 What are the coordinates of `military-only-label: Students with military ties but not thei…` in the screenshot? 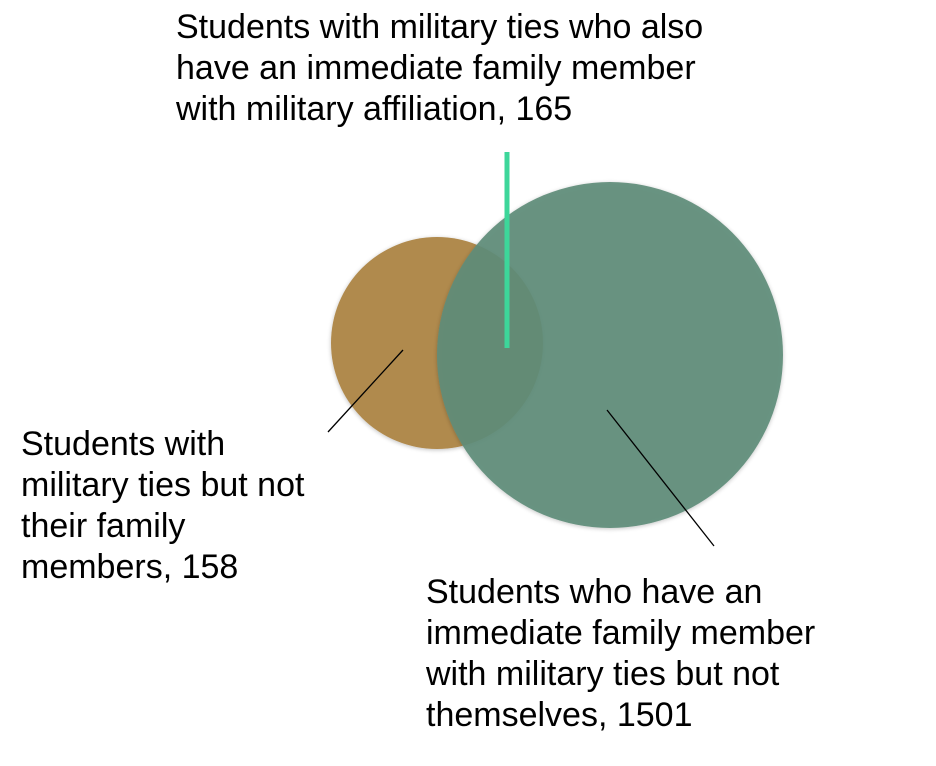 It's located at (162, 506).